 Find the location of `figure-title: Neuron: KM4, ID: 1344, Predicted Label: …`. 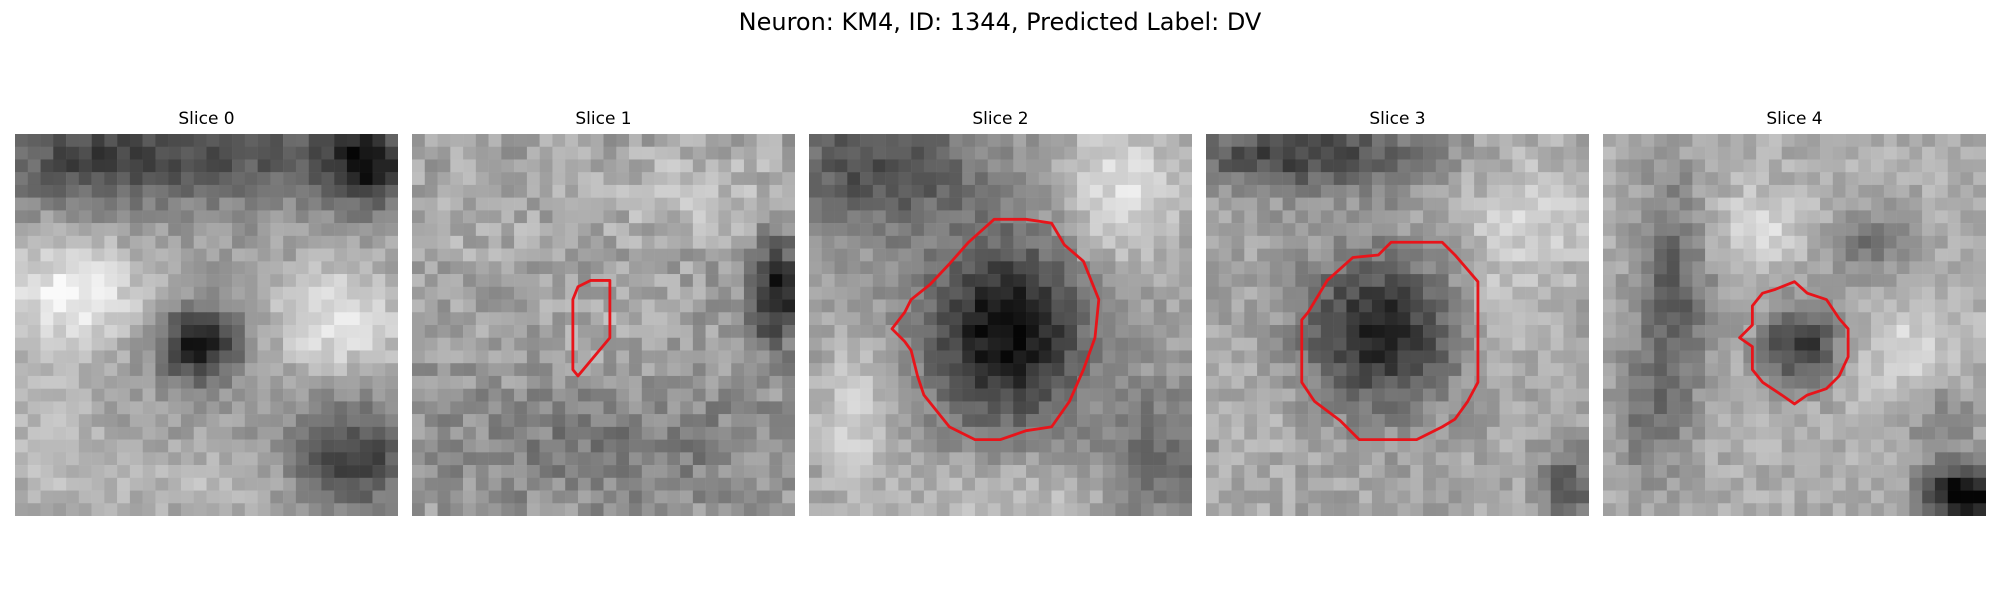

figure-title: Neuron: KM4, ID: 1344, Predicted Label: … is located at coordinates (1000, 22).